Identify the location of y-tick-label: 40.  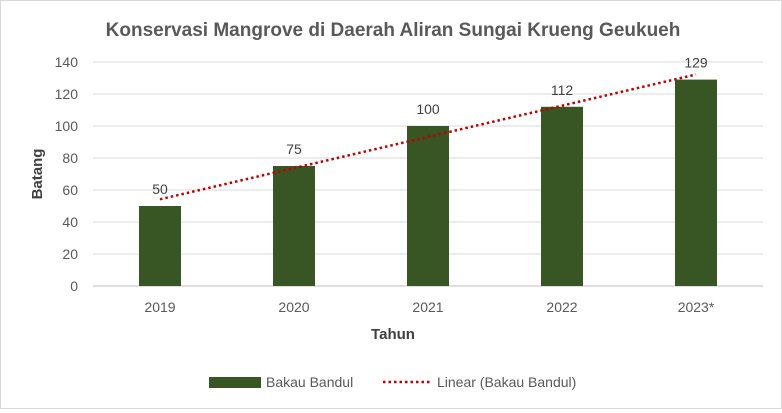
(70, 222).